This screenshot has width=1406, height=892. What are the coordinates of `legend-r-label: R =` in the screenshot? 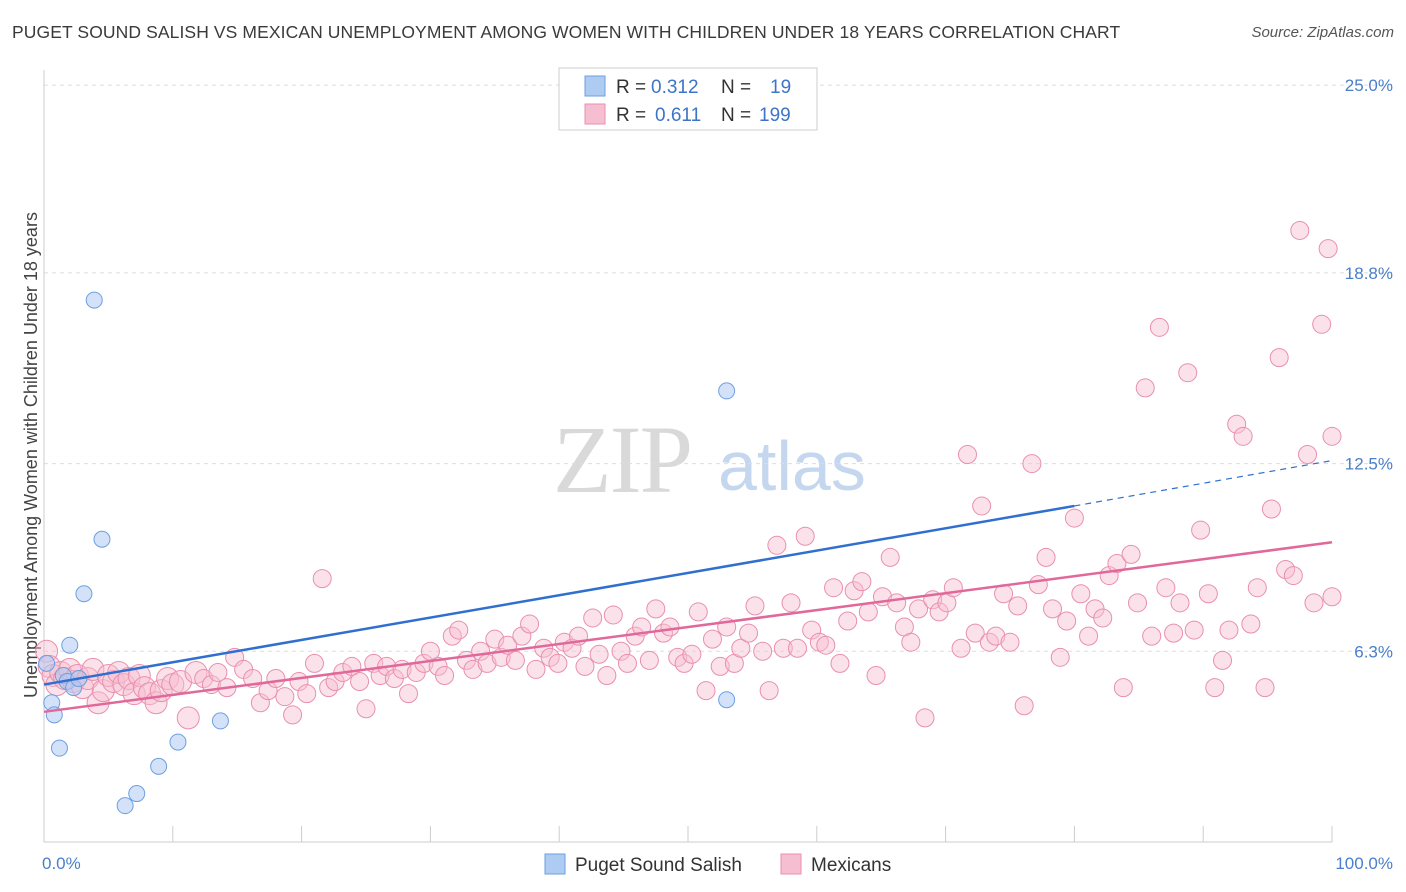 It's located at (631, 87).